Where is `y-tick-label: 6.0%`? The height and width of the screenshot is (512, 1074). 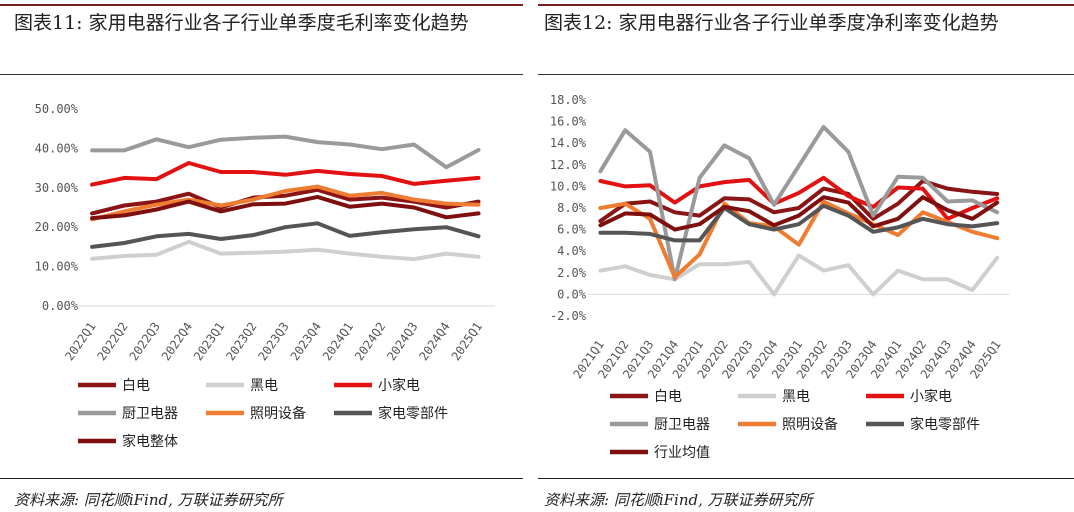
y-tick-label: 6.0% is located at coordinates (572, 230).